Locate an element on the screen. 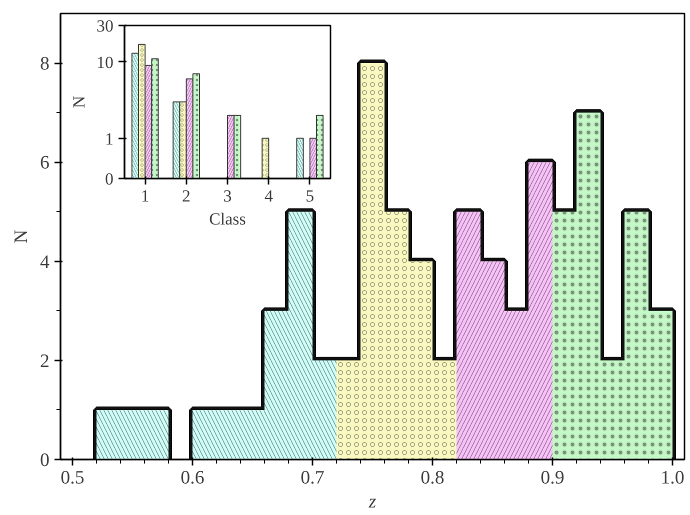 The height and width of the screenshot is (515, 690). y-tick-label: 8 is located at coordinates (45, 64).